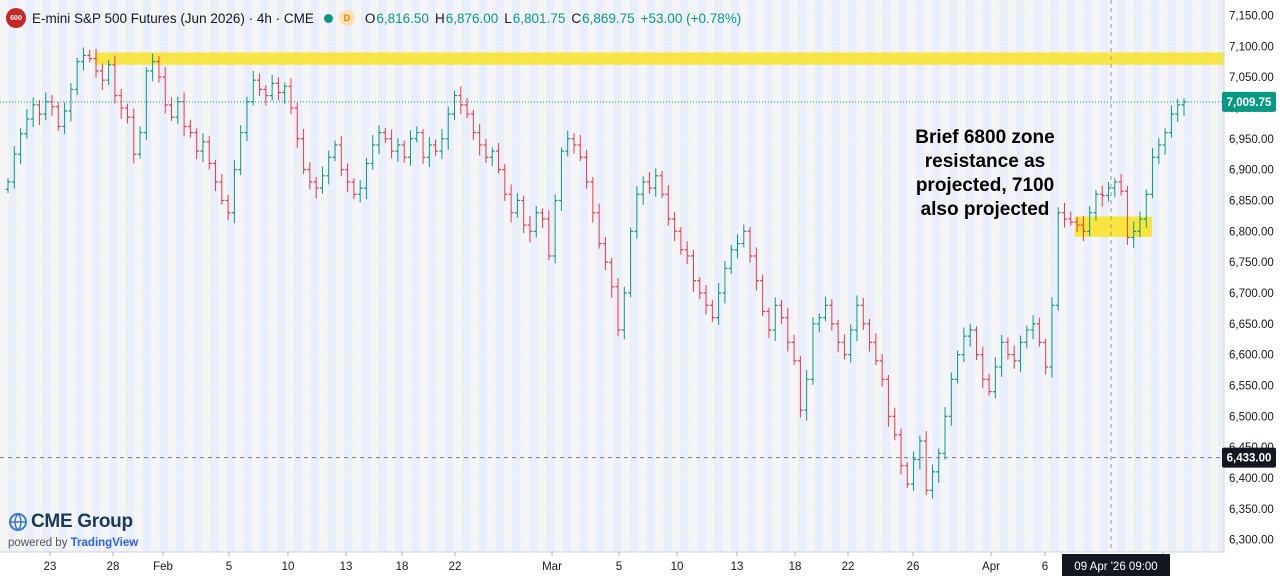  Describe the element at coordinates (1251, 47) in the screenshot. I see `price-tick-label: 7,100.00` at that location.